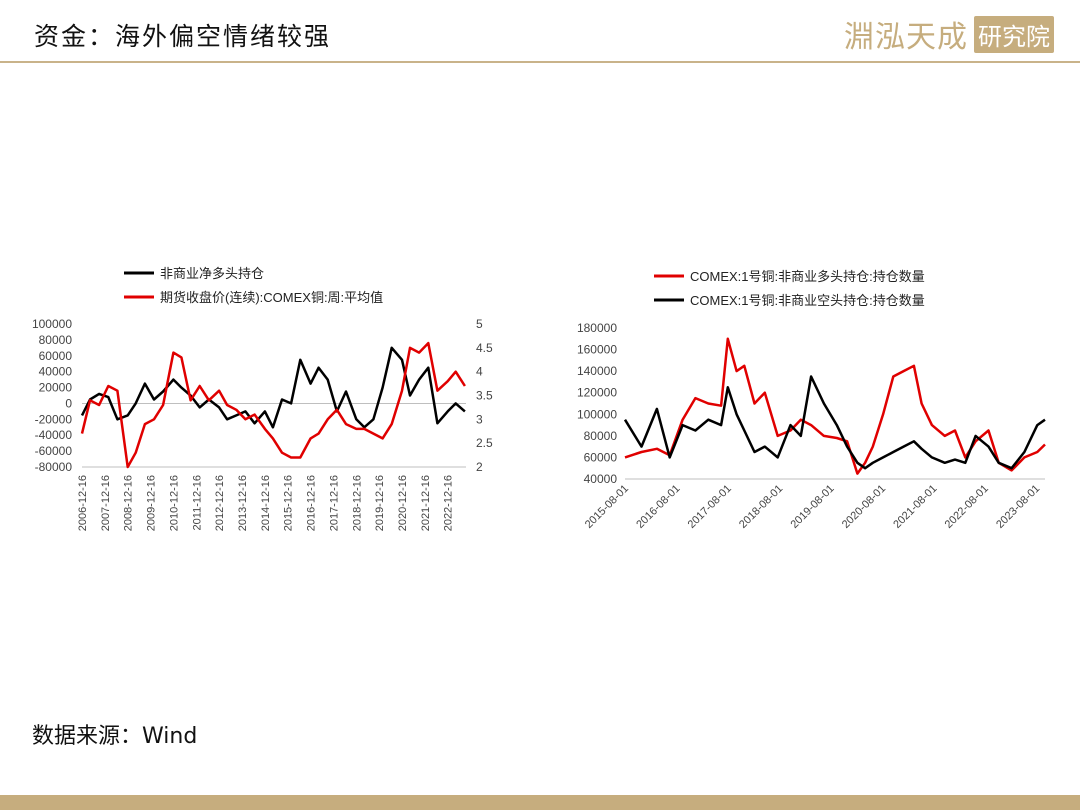 The width and height of the screenshot is (1080, 810). What do you see at coordinates (479, 324) in the screenshot?
I see `y-tick-right: 5` at bounding box center [479, 324].